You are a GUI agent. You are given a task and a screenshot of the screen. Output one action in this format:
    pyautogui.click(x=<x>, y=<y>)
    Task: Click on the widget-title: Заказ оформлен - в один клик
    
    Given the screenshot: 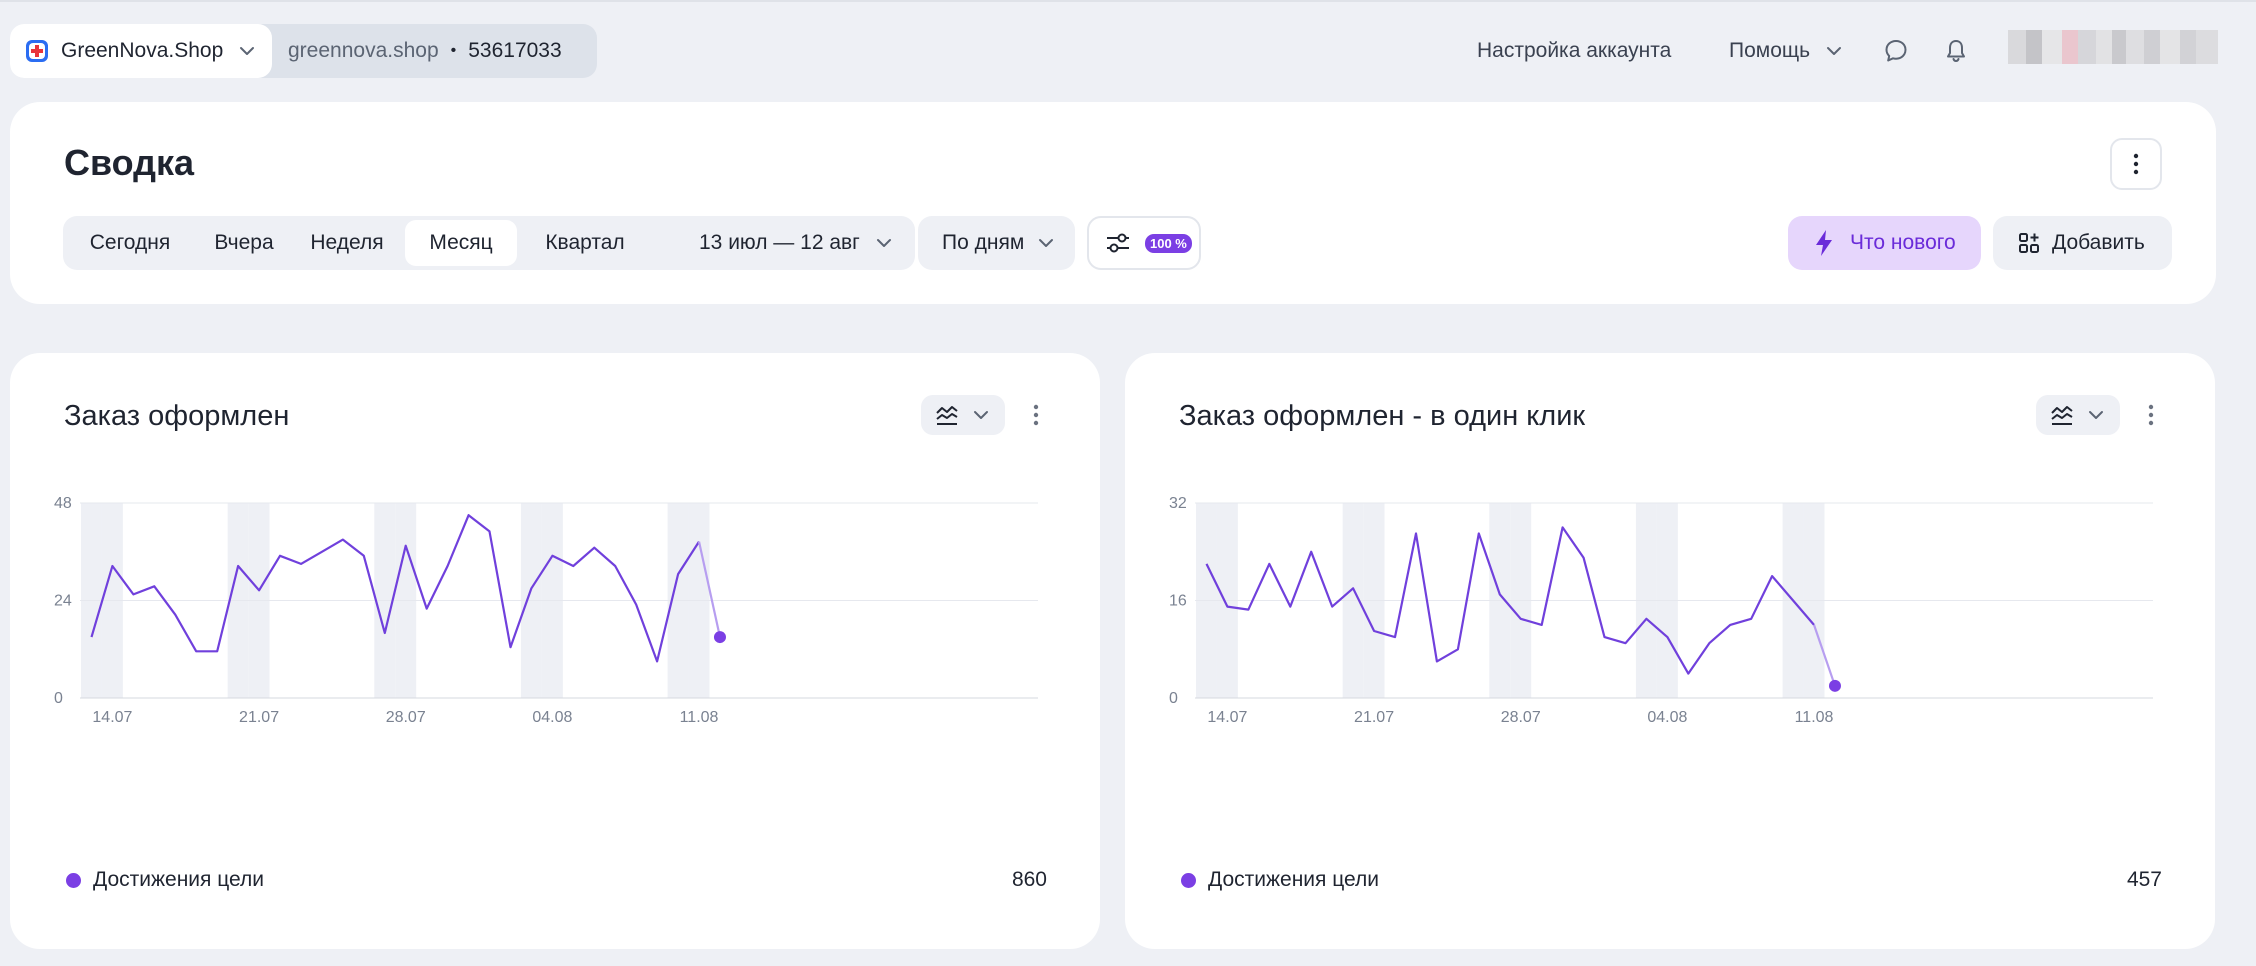 What is the action you would take?
    pyautogui.click(x=1382, y=416)
    